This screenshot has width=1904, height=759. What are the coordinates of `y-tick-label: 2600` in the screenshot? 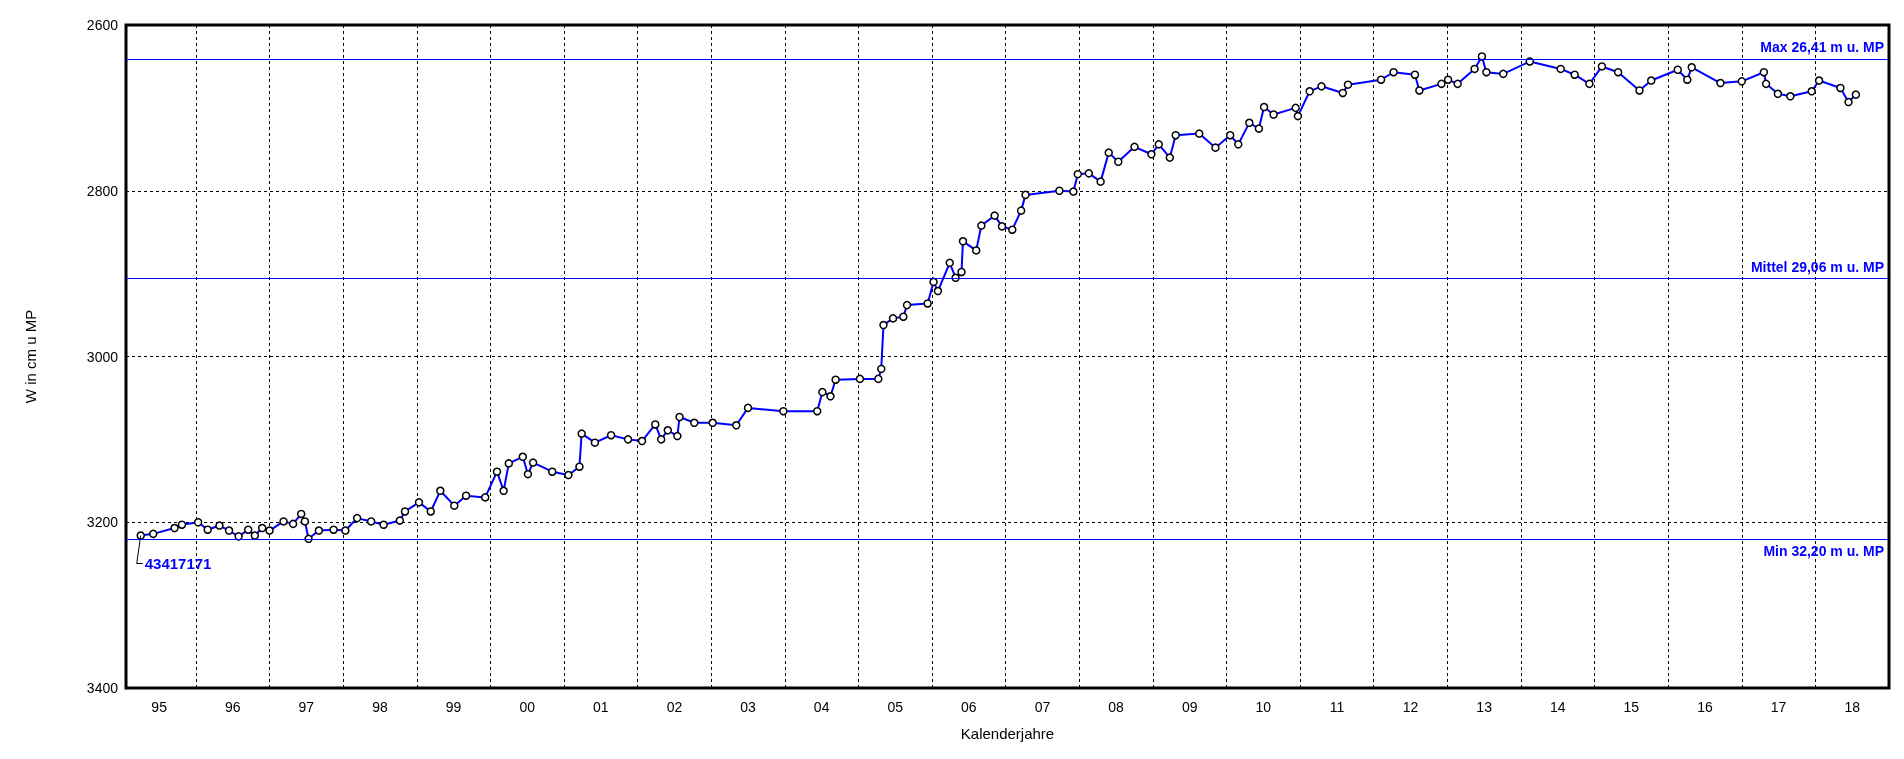 It's located at (102, 25).